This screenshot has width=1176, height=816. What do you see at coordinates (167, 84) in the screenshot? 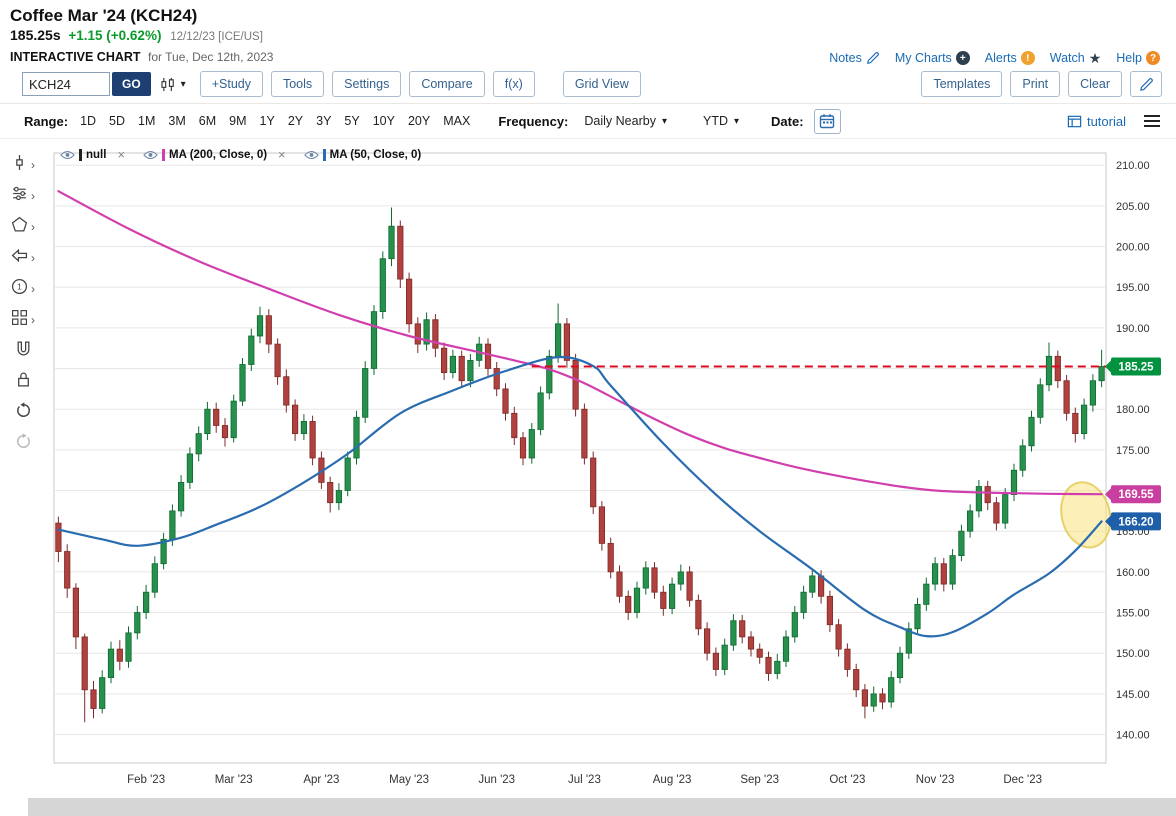
I see `mini-candles-icon` at bounding box center [167, 84].